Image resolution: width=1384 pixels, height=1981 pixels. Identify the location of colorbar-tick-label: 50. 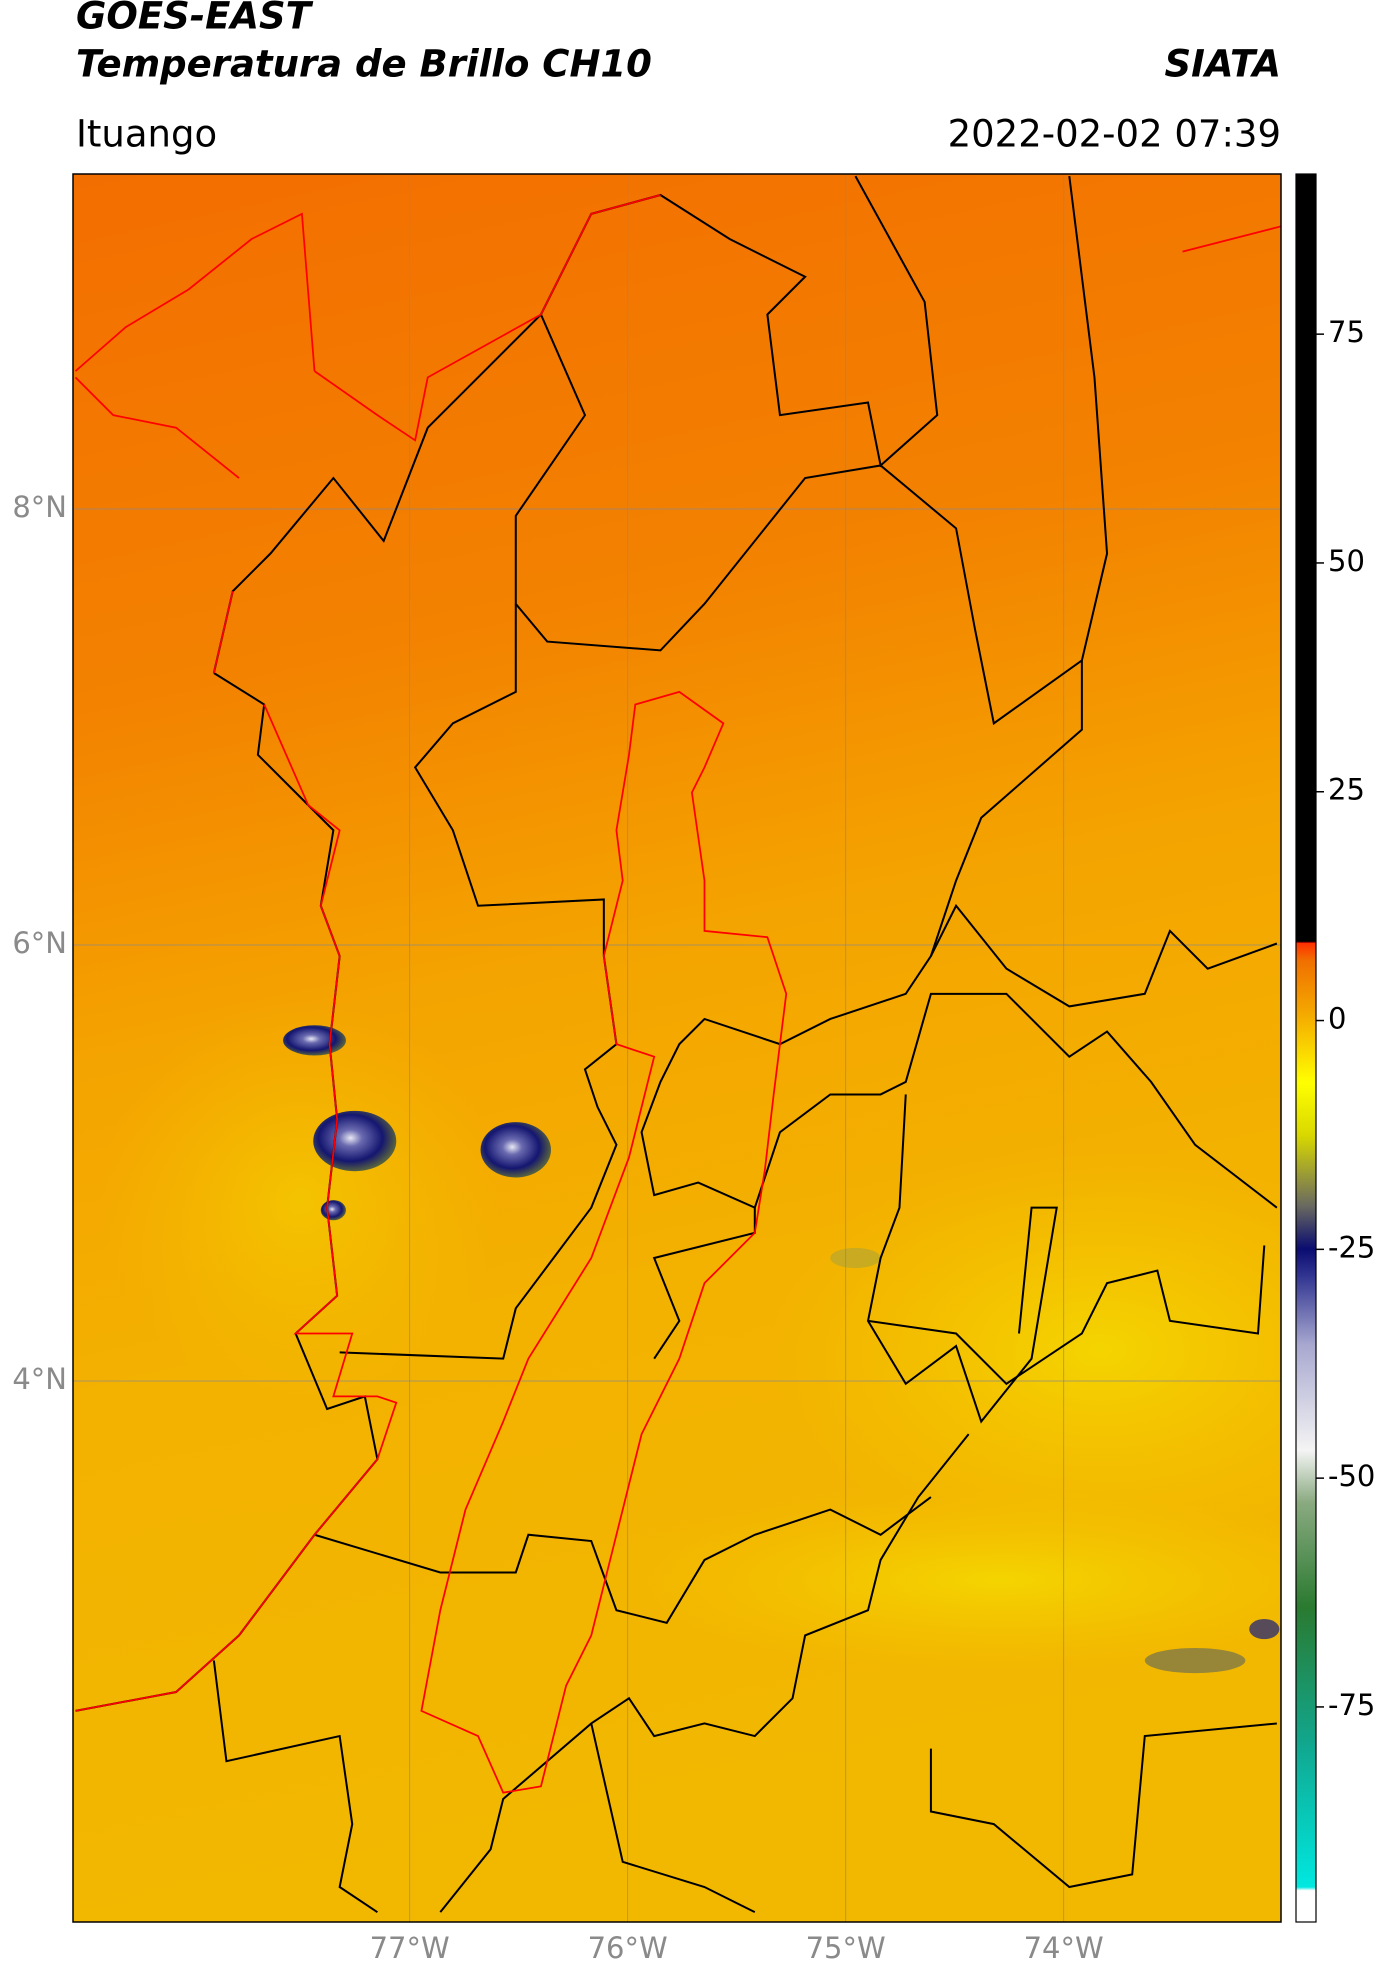
(1346, 561).